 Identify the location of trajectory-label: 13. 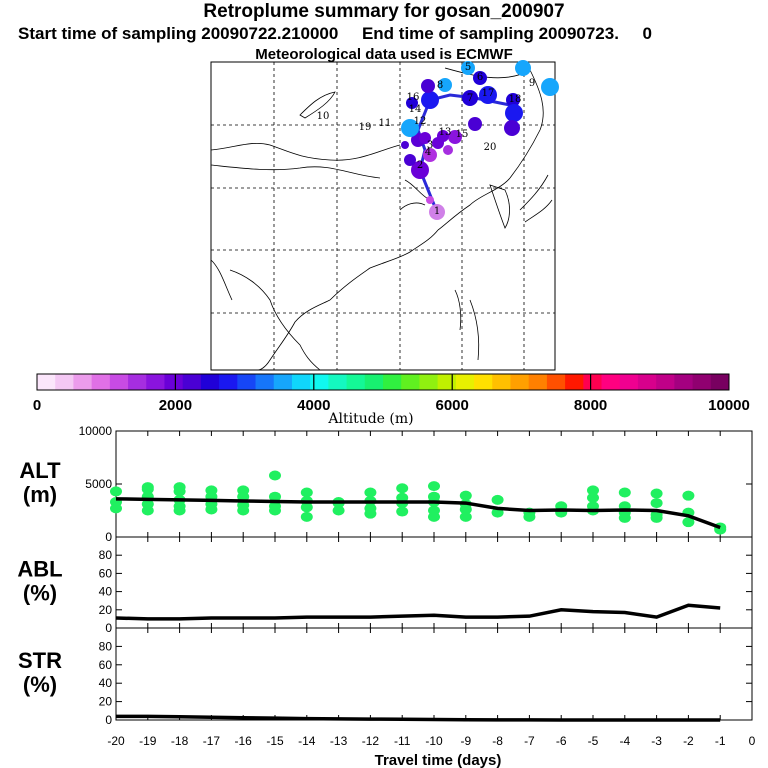
(445, 132).